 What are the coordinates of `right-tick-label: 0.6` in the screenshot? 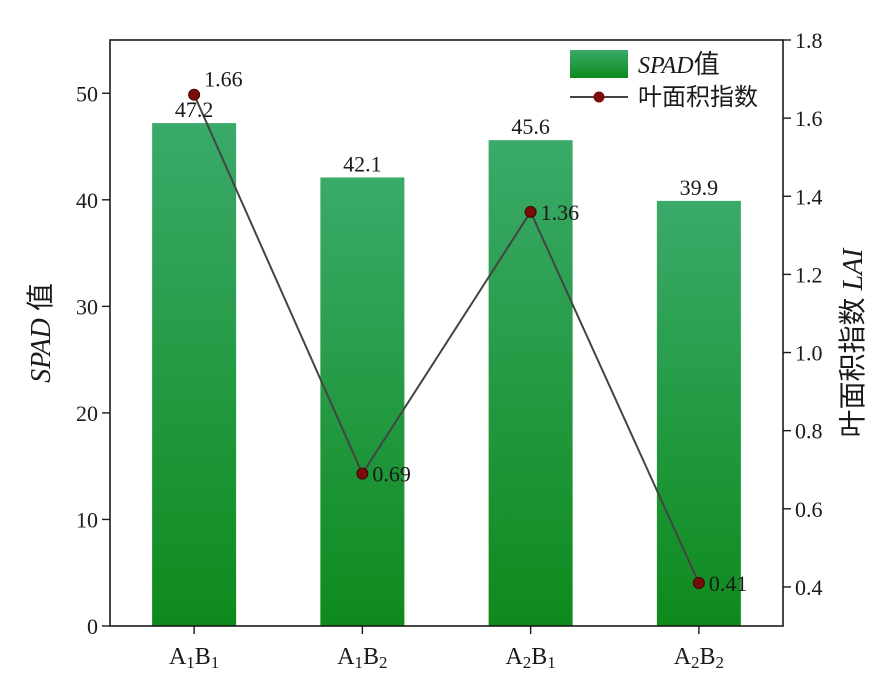 It's located at (809, 509).